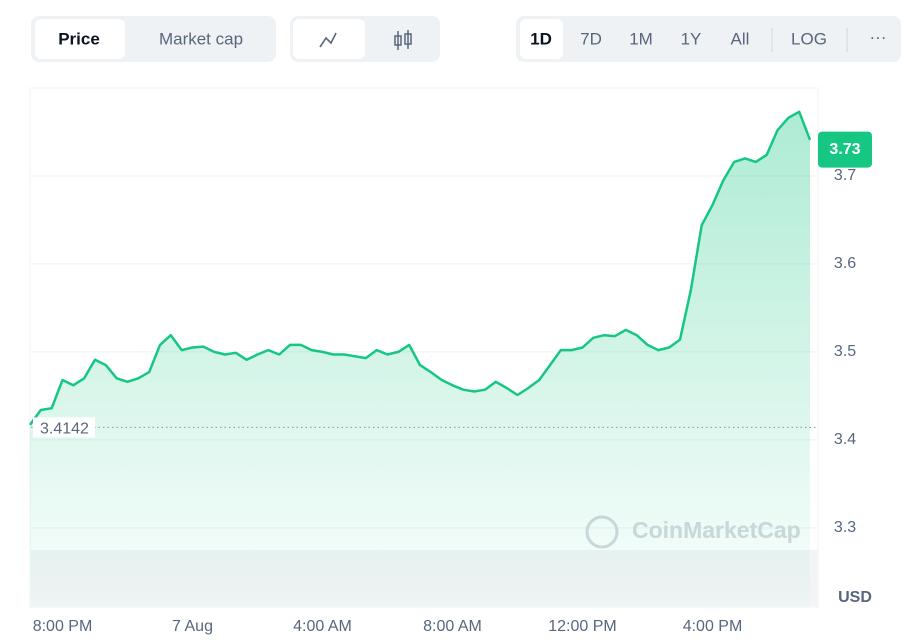 This screenshot has width=902, height=640. I want to click on tab: Price, so click(79, 38).